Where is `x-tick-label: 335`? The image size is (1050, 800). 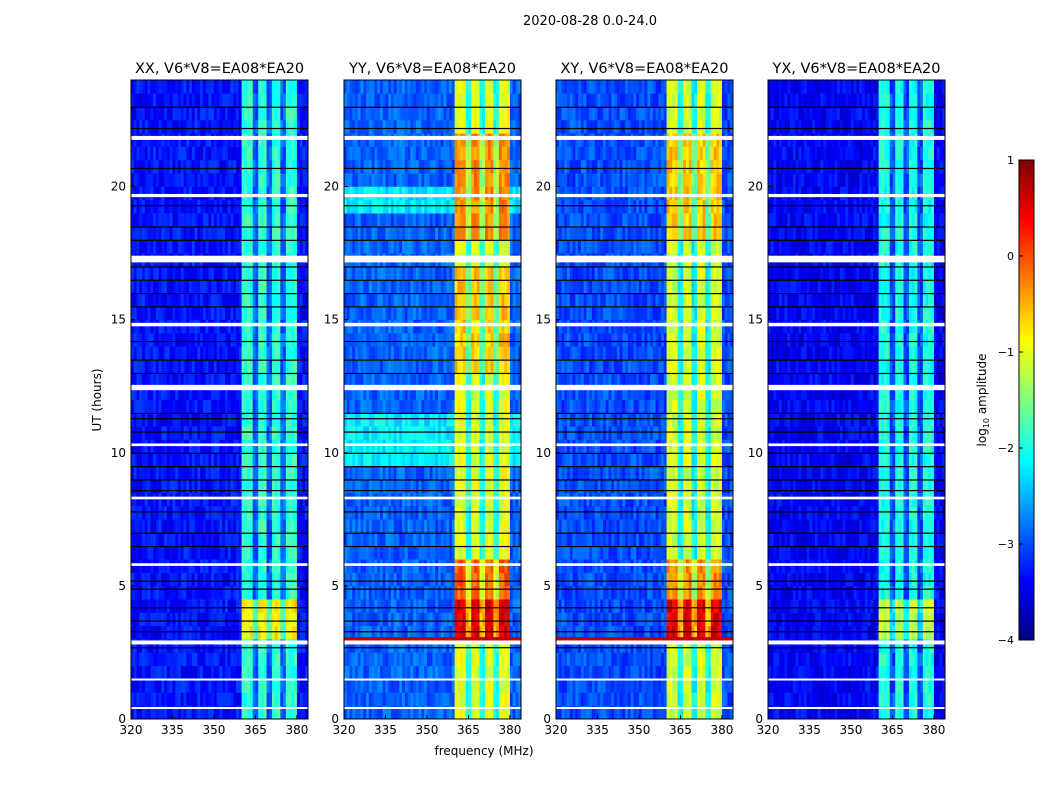 x-tick-label: 335 is located at coordinates (172, 730).